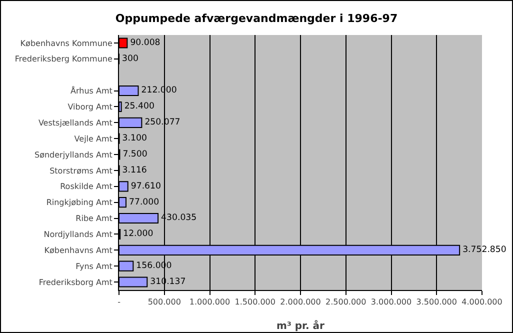  Describe the element at coordinates (139, 107) in the screenshot. I see `data-label: 25.400` at that location.